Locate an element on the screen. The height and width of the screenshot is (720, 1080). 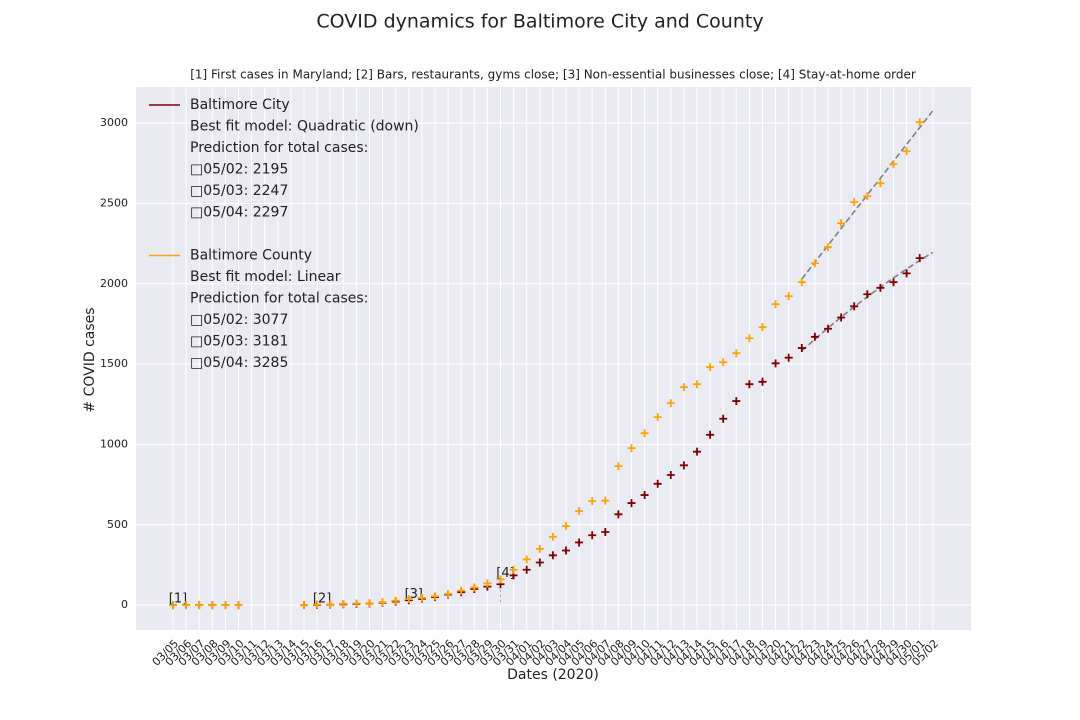
x-axis-label: Dates (2020) is located at coordinates (553, 675).